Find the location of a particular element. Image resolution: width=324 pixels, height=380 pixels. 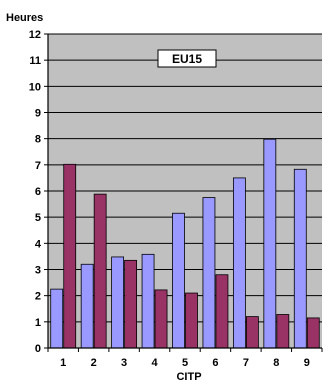

x-tick-label: 1 is located at coordinates (63, 363).